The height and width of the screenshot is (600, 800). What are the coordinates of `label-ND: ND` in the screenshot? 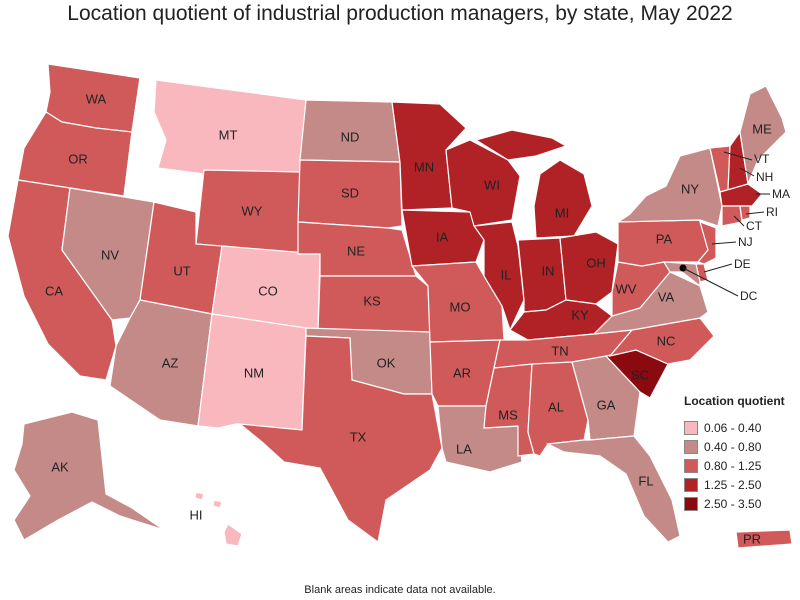 It's located at (350, 136).